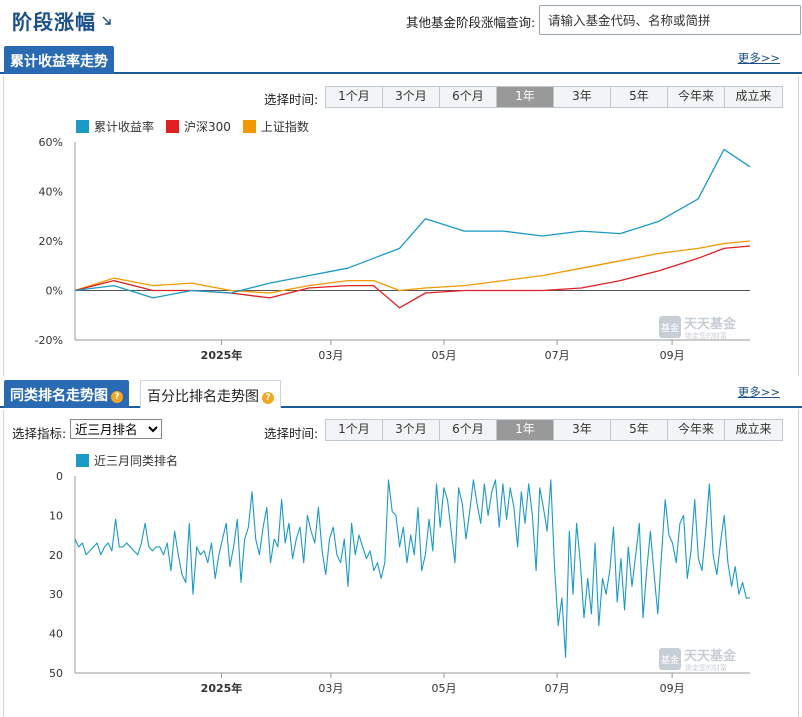  What do you see at coordinates (758, 58) in the screenshot?
I see `more-link-yield: 更多>>` at bounding box center [758, 58].